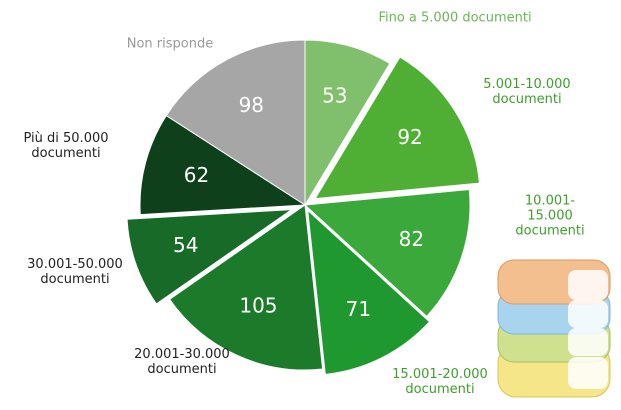 Image resolution: width=621 pixels, height=410 pixels. Describe the element at coordinates (251, 105) in the screenshot. I see `value-label: 98` at that location.